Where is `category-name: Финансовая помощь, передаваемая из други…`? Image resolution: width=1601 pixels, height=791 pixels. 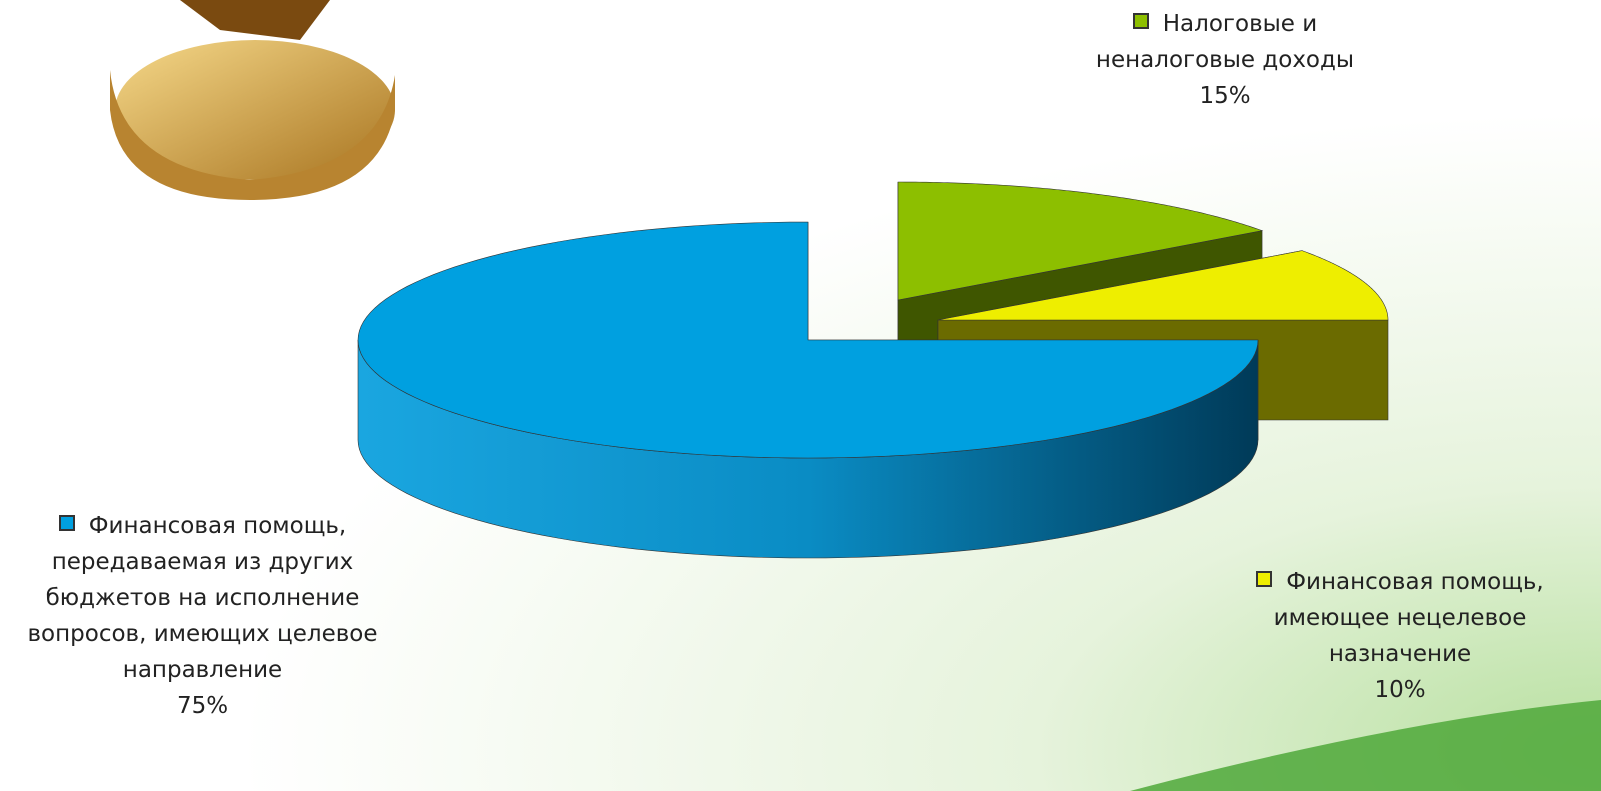 category-name: Финансовая помощь, передаваемая из други… is located at coordinates (202, 598).